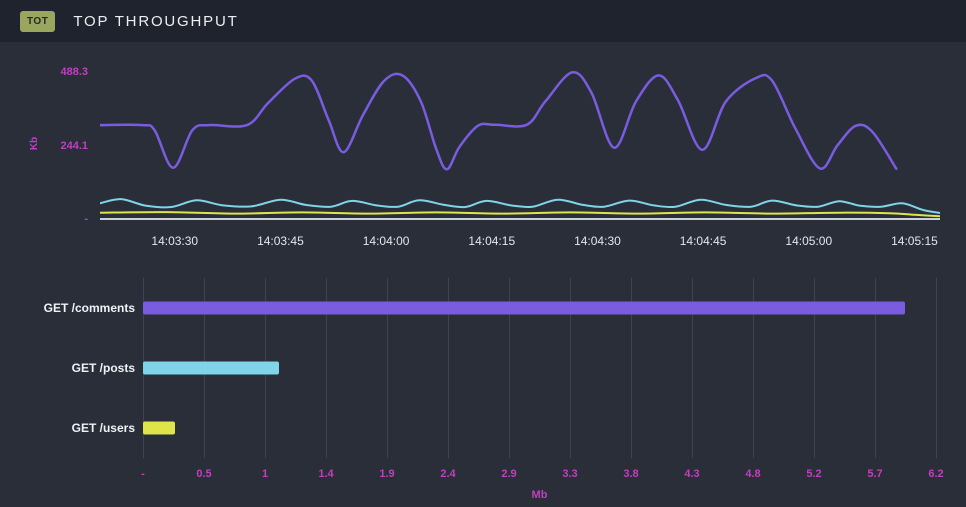 The width and height of the screenshot is (966, 507). What do you see at coordinates (631, 474) in the screenshot?
I see `x-axis-tick-label: 3.8` at bounding box center [631, 474].